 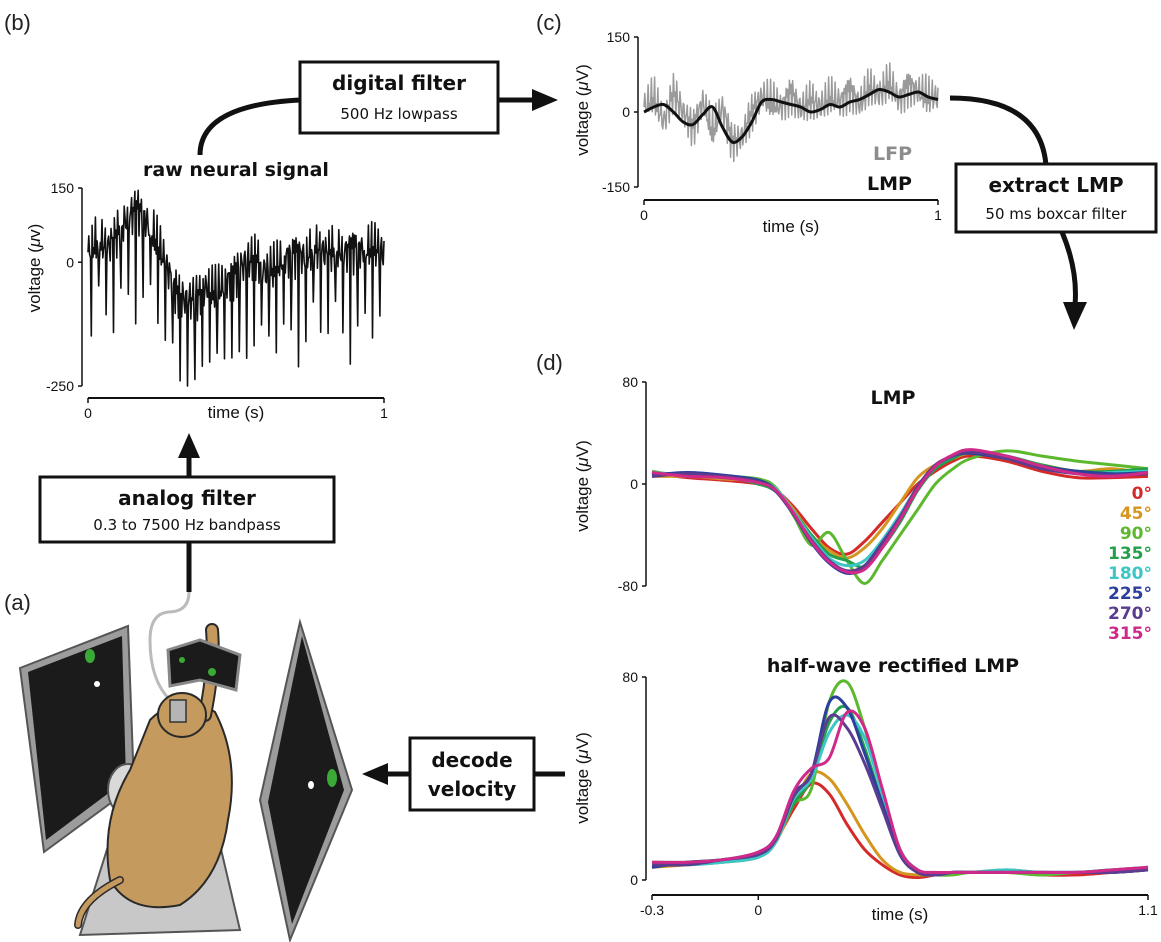 What do you see at coordinates (17, 22) in the screenshot?
I see `panel-letter-b: (b)` at bounding box center [17, 22].